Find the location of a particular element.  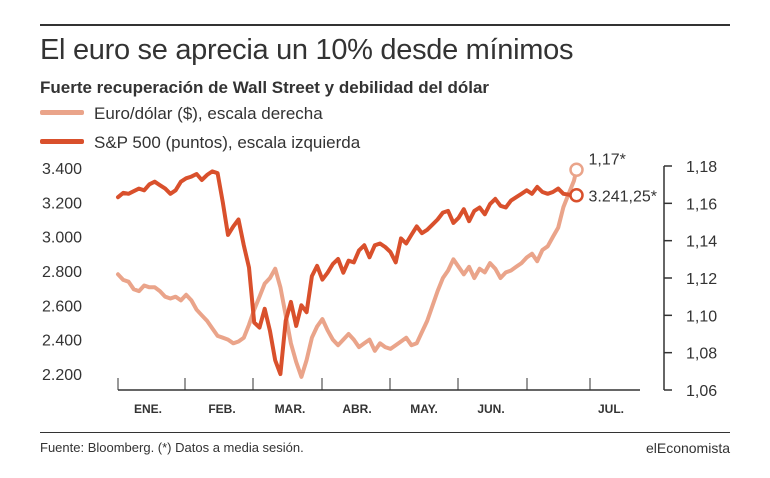

y-right-tick-label: 1,08 is located at coordinates (701, 354).